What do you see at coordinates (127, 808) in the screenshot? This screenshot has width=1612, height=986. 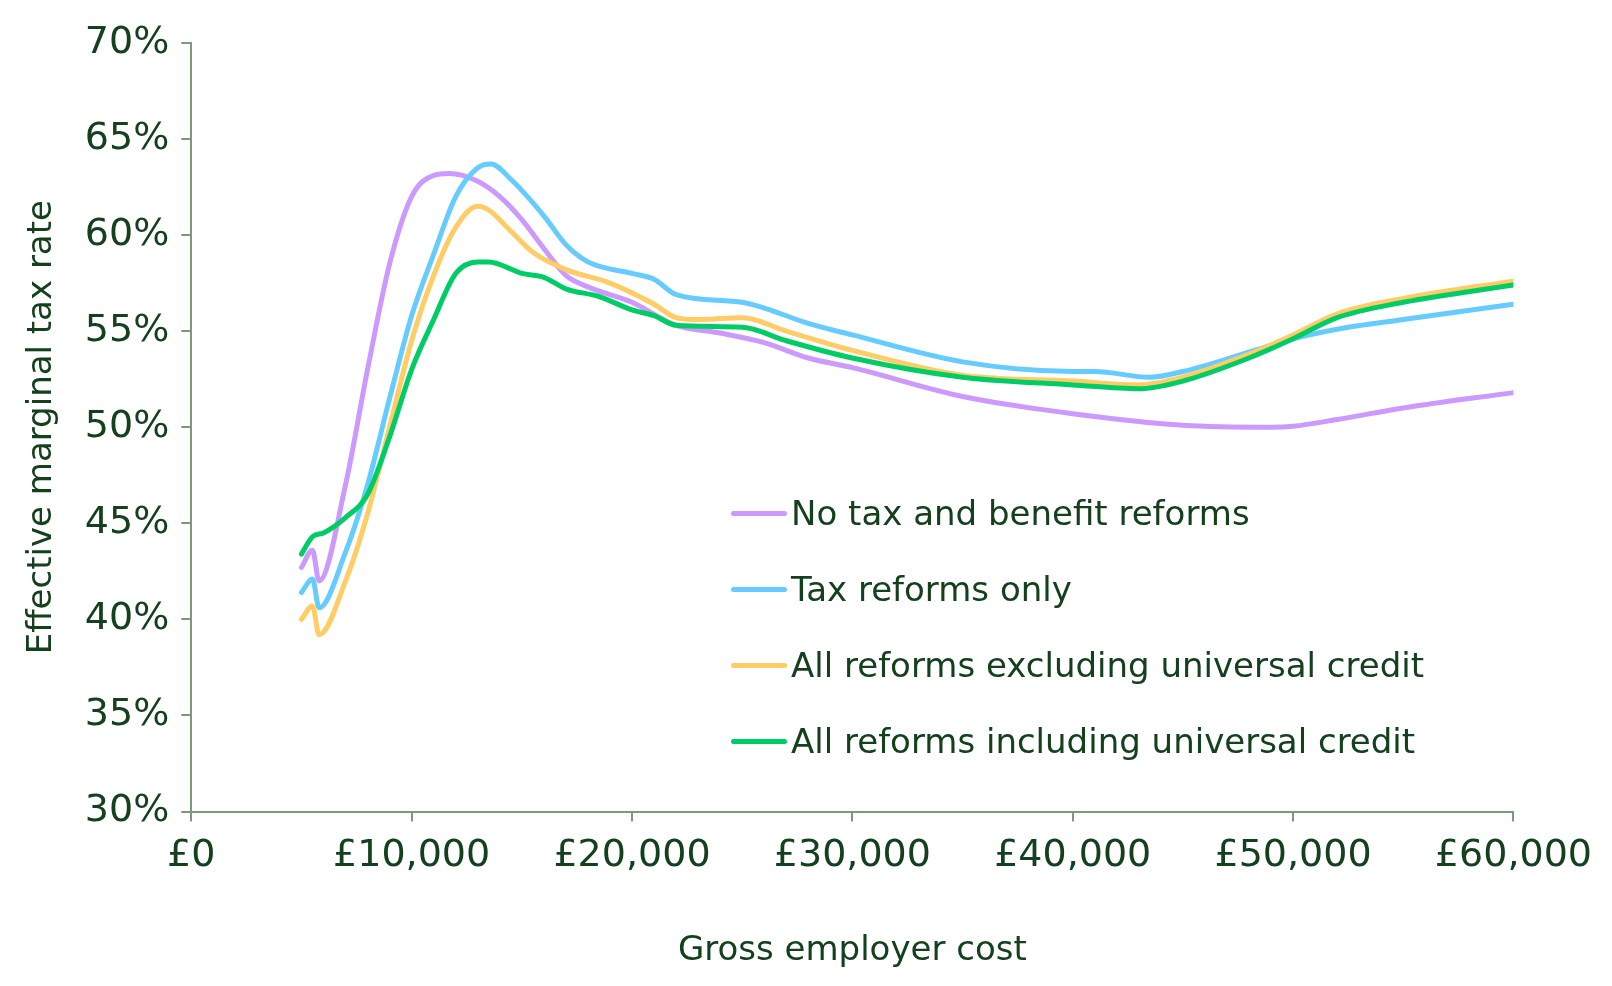 I see `y-tick-label: 30%` at bounding box center [127, 808].